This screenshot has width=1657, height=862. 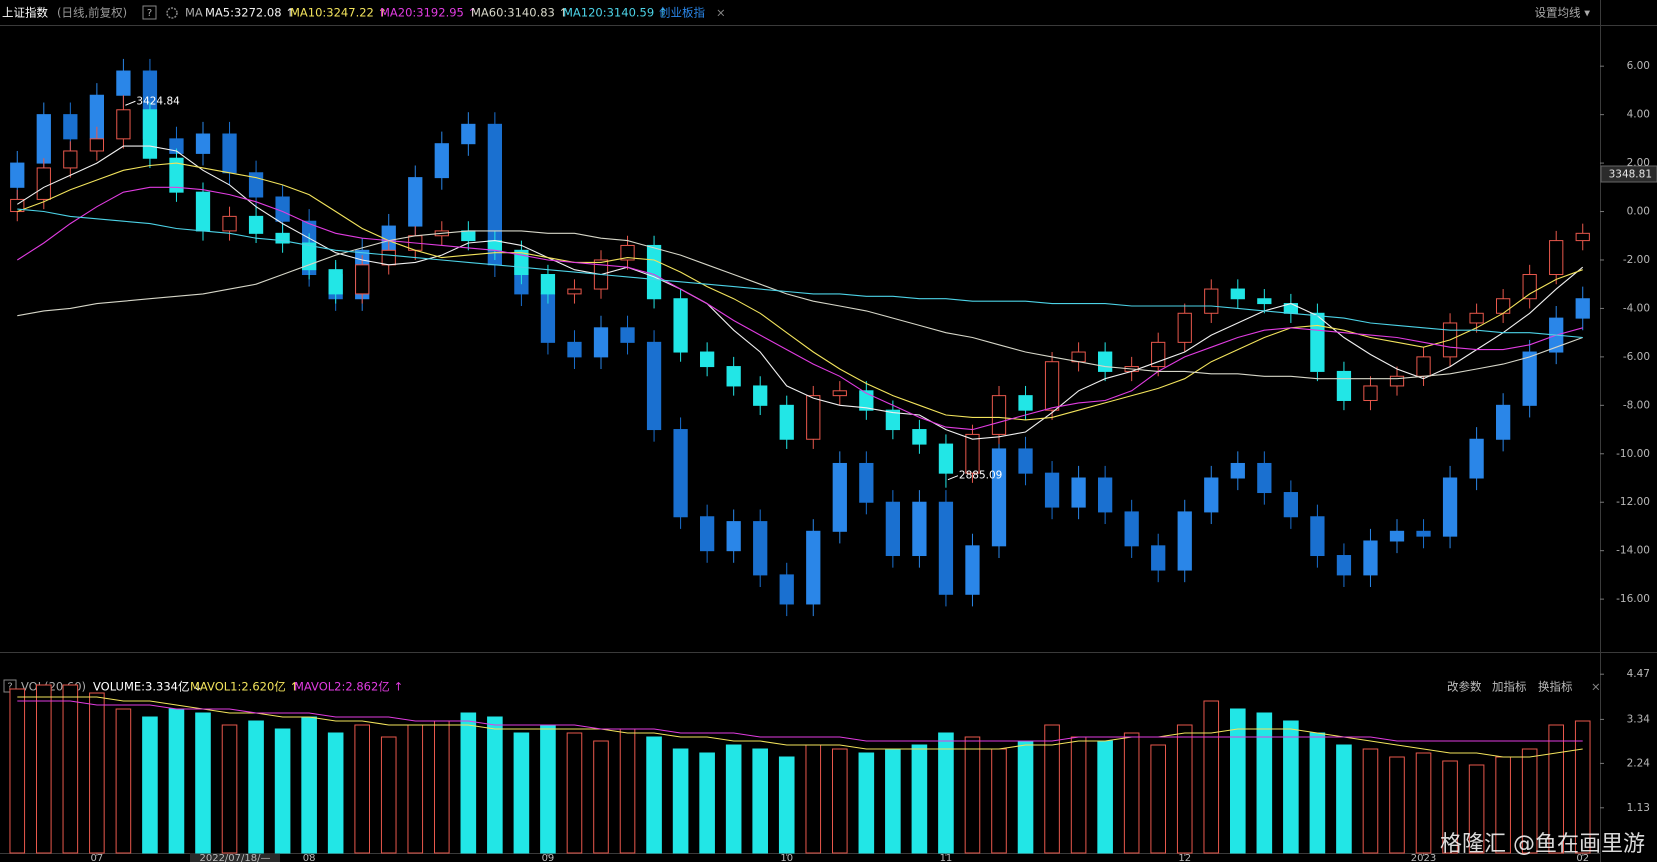 What do you see at coordinates (1630, 175) in the screenshot?
I see `price-tag: 3348.81` at bounding box center [1630, 175].